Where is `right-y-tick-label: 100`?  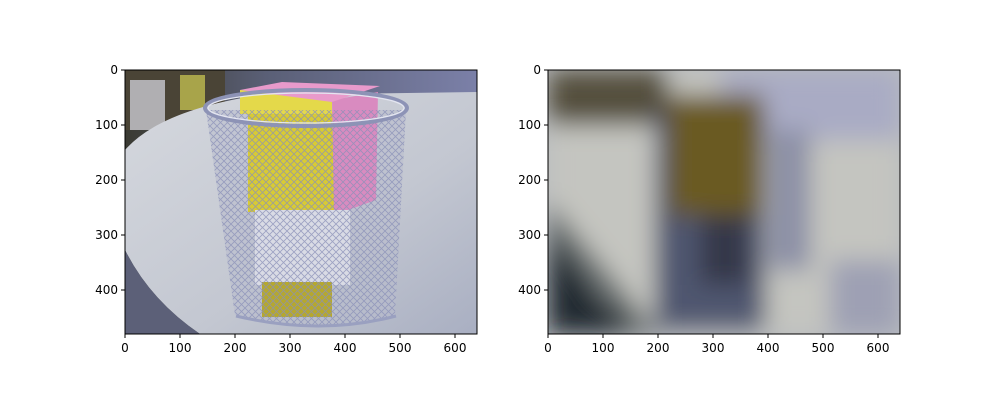 right-y-tick-label: 100 is located at coordinates (529, 125).